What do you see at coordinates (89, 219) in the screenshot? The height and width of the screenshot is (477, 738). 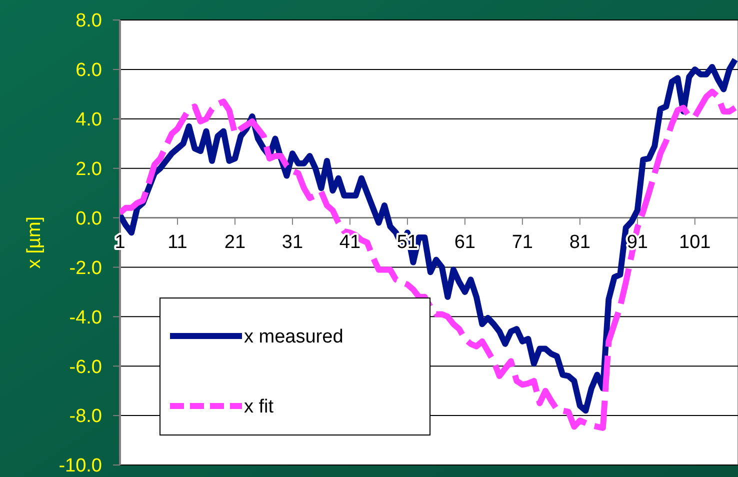 I see `y-tick-label: 0.0` at bounding box center [89, 219].